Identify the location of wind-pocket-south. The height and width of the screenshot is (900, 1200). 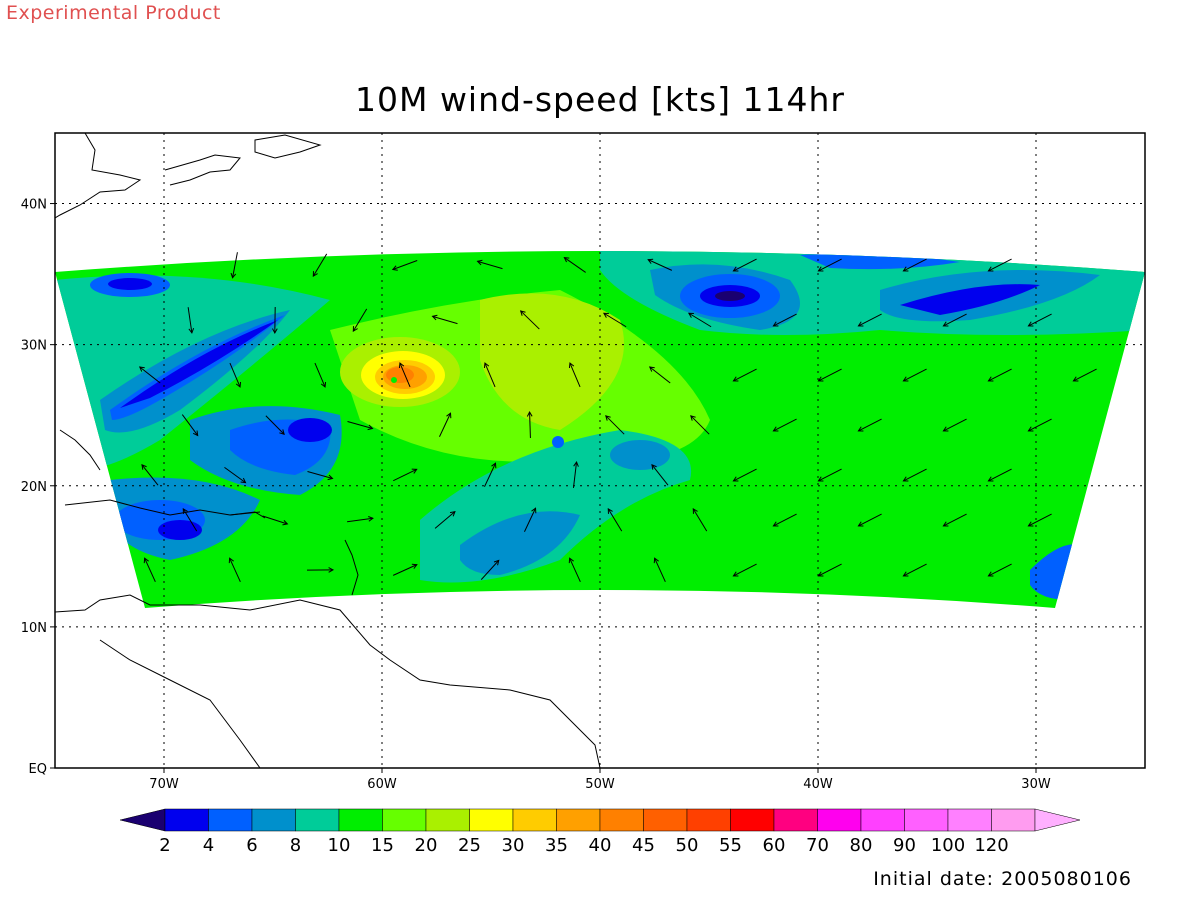
(640, 455).